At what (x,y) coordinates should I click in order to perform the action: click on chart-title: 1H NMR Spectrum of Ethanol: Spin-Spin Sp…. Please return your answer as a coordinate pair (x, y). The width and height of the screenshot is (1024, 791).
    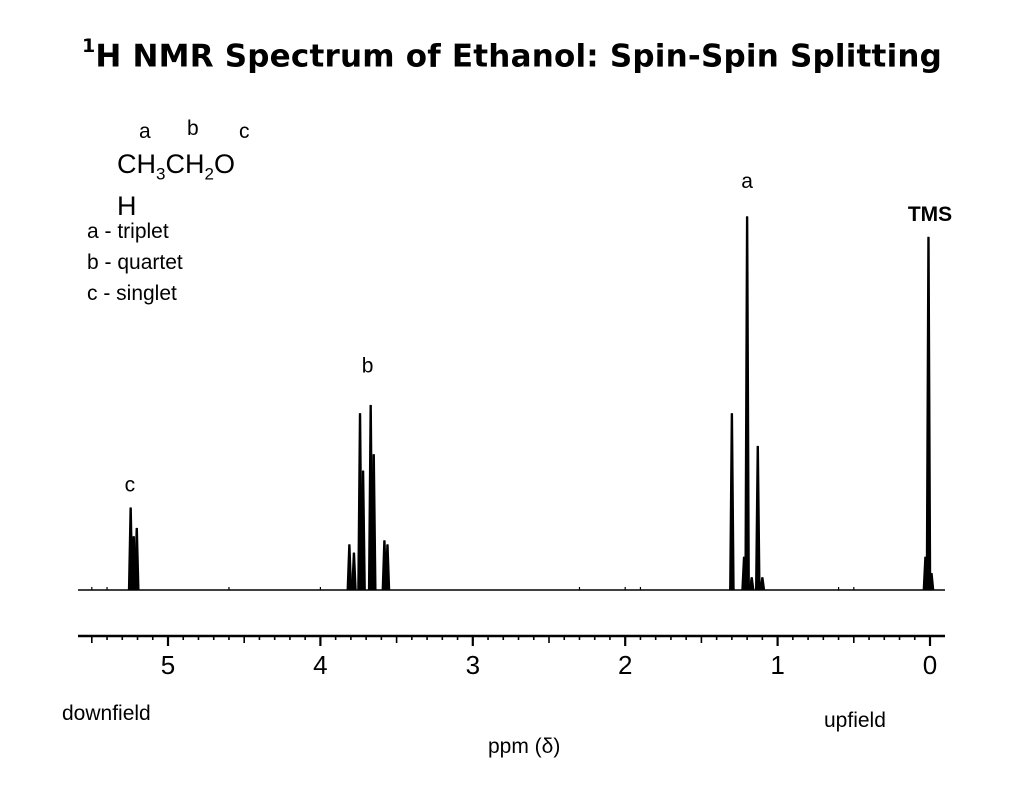
    Looking at the image, I should click on (512, 55).